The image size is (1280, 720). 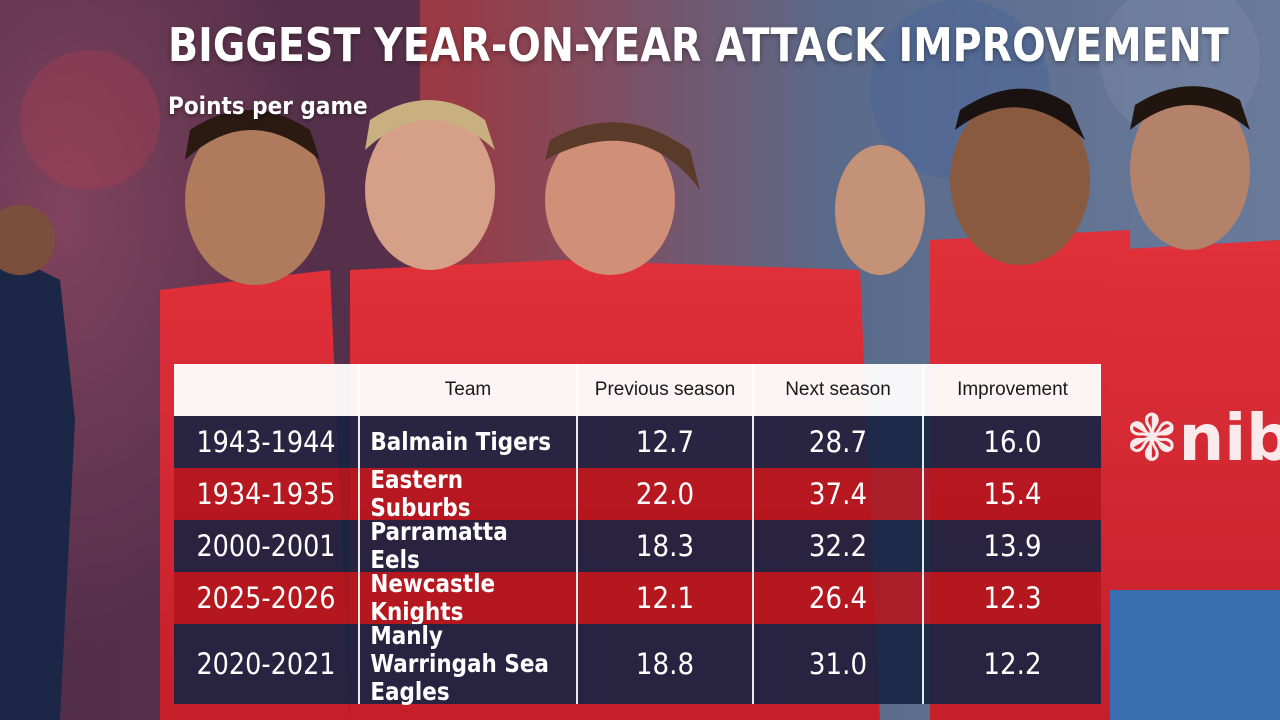 I want to click on table-row: 1943-1944 Balmain Tigers 12.7 28.7 16.0, so click(x=637, y=442).